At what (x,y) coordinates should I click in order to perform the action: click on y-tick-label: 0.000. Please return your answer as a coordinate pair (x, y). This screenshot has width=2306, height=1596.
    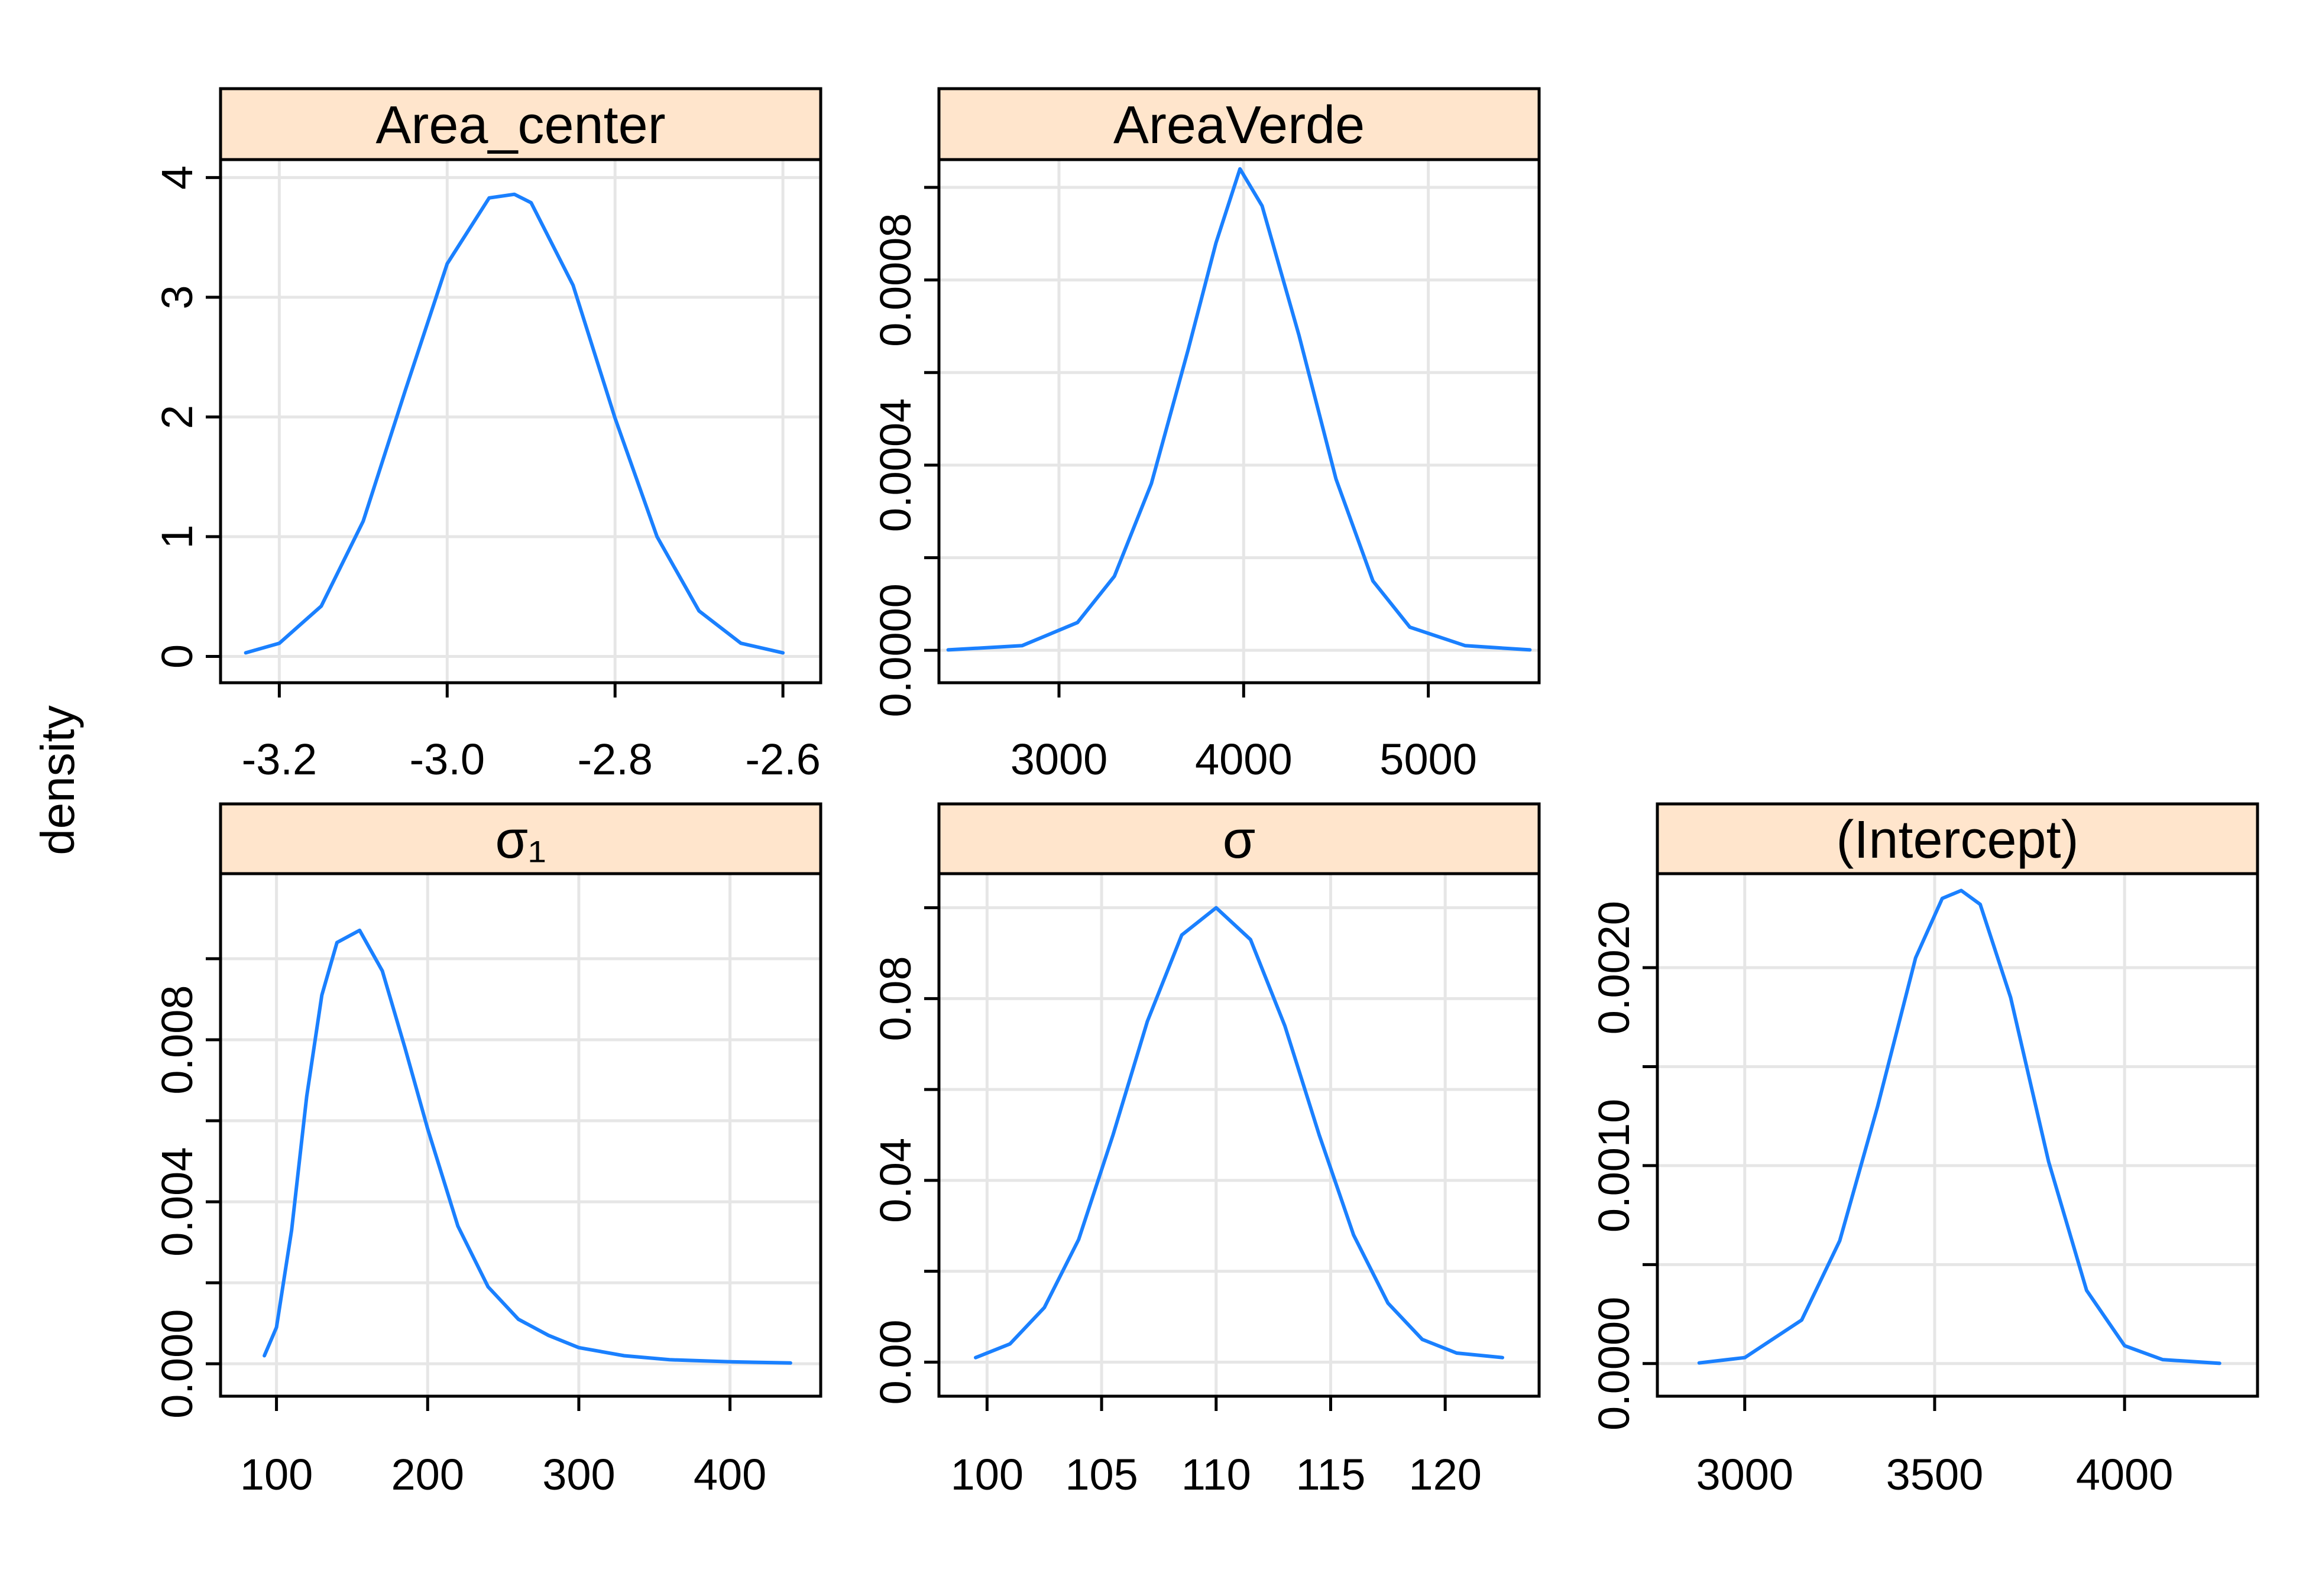
    Looking at the image, I should click on (177, 1364).